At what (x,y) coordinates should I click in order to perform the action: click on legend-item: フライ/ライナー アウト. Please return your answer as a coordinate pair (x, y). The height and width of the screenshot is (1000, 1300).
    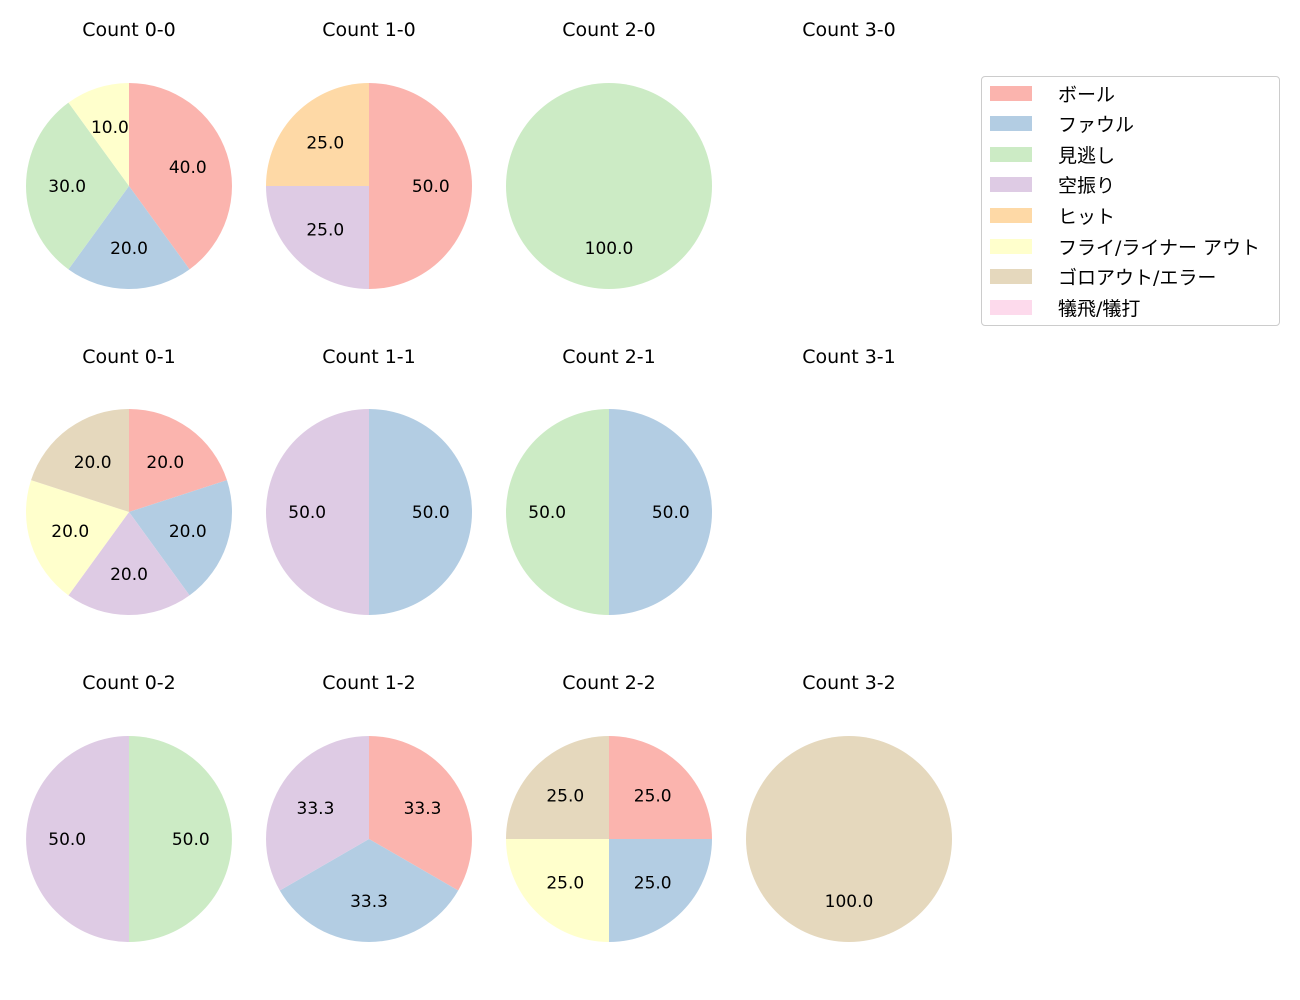
    Looking at the image, I should click on (1125, 247).